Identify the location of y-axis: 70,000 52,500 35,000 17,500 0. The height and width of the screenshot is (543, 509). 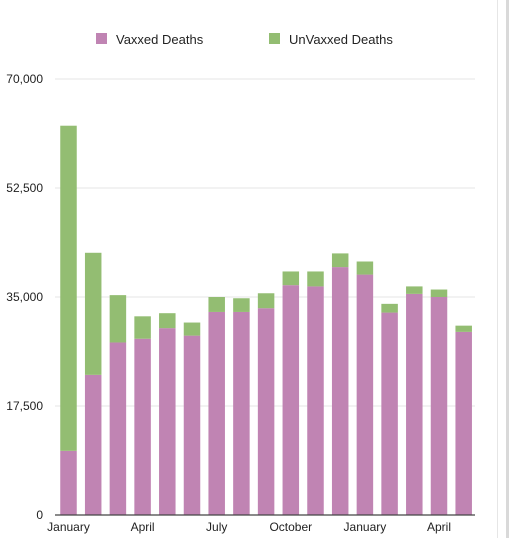
(24, 297).